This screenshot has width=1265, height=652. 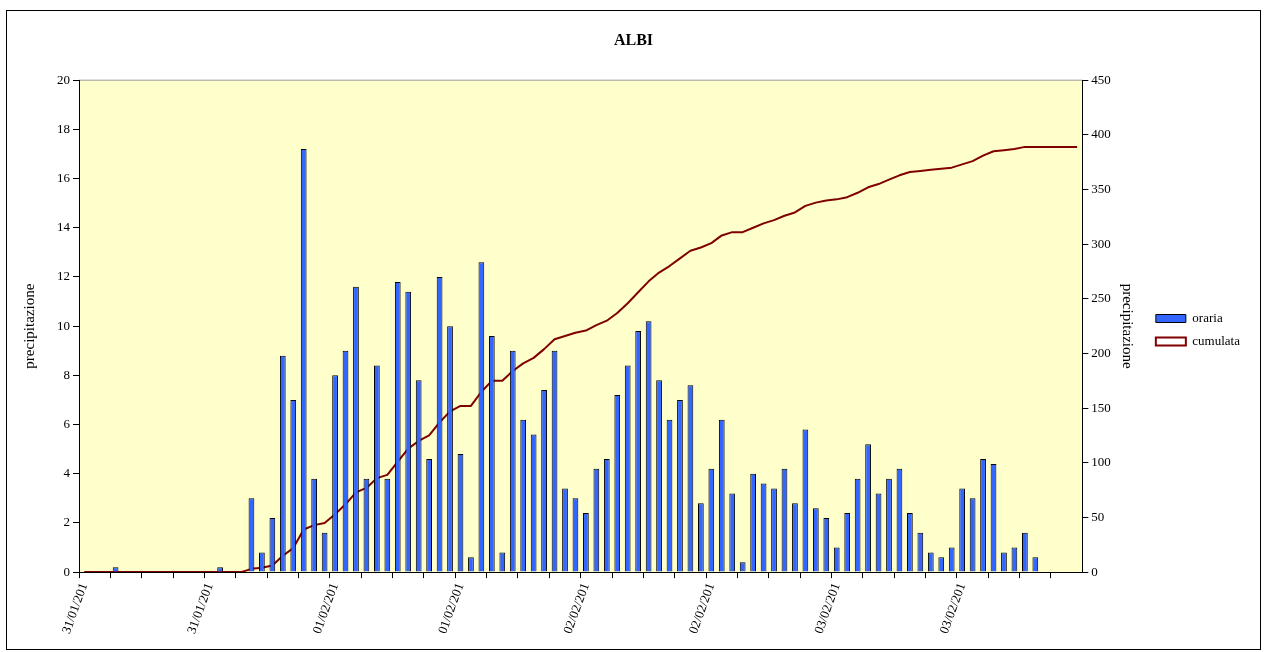 I want to click on y-axis-title: precipitazione, so click(x=28, y=326).